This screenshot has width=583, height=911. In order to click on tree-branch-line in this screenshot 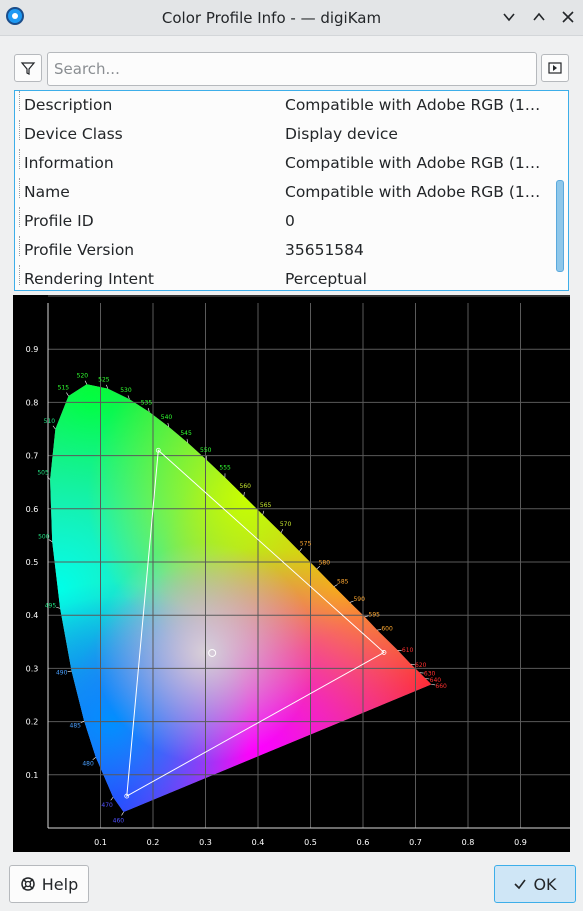, I will do `click(20, 246)`.